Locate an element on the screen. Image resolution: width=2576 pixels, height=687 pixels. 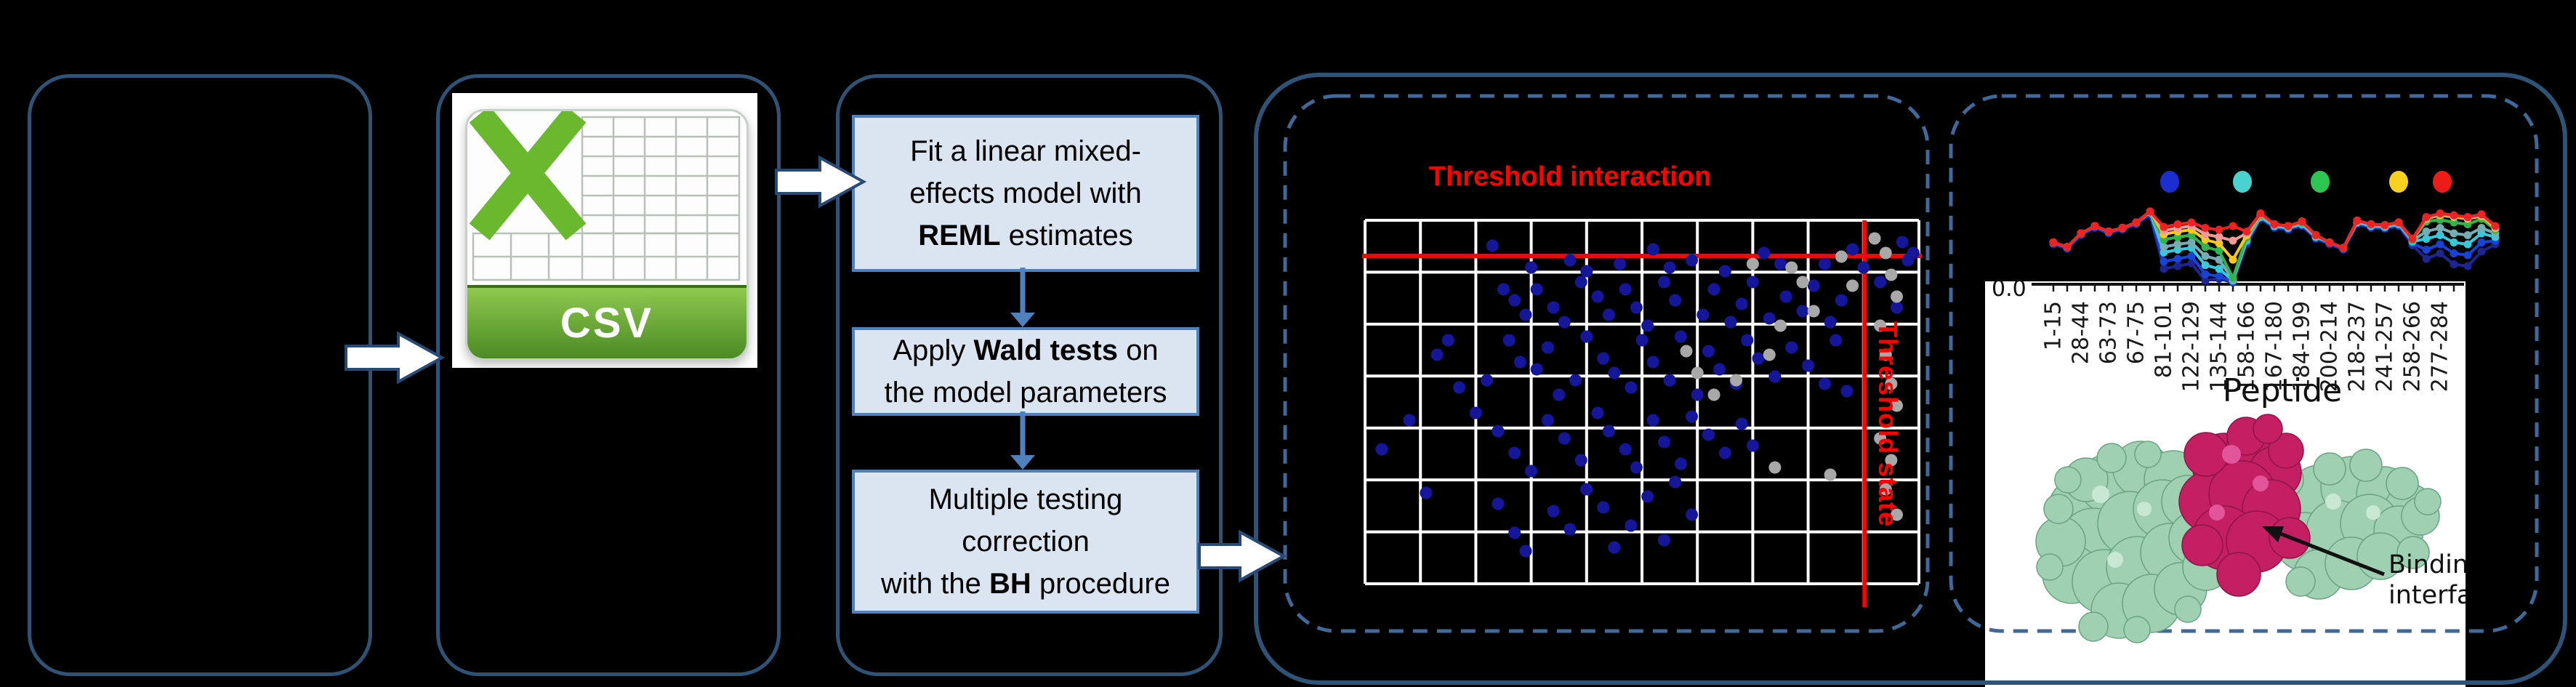
csv-file-image: CSV is located at coordinates (604, 230).